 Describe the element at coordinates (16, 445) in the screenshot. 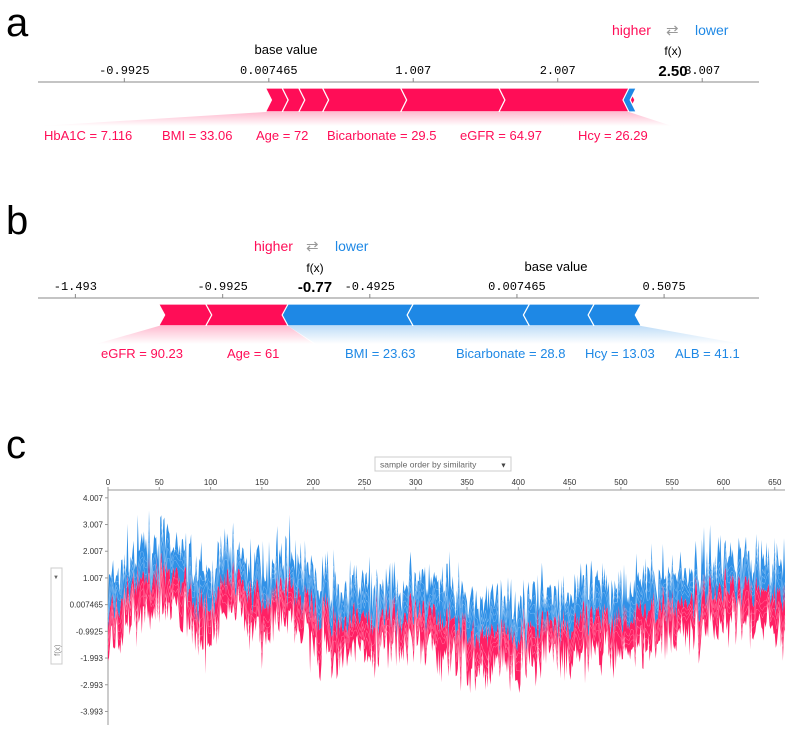

I see `panel-label-c: c` at that location.